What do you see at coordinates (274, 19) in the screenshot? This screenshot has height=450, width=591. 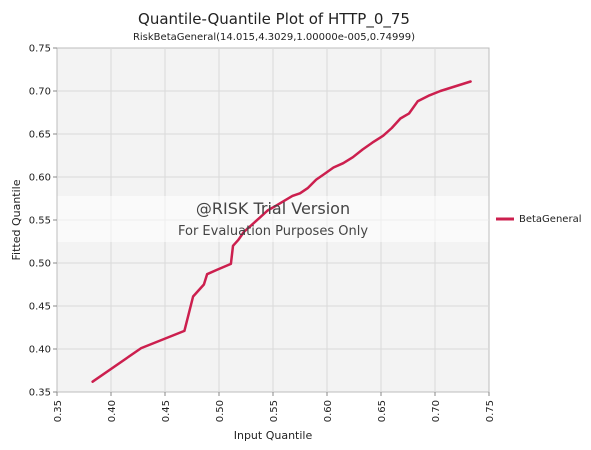 I see `chart-title: Quantile-Quantile Plot of HTTP_0_75` at bounding box center [274, 19].